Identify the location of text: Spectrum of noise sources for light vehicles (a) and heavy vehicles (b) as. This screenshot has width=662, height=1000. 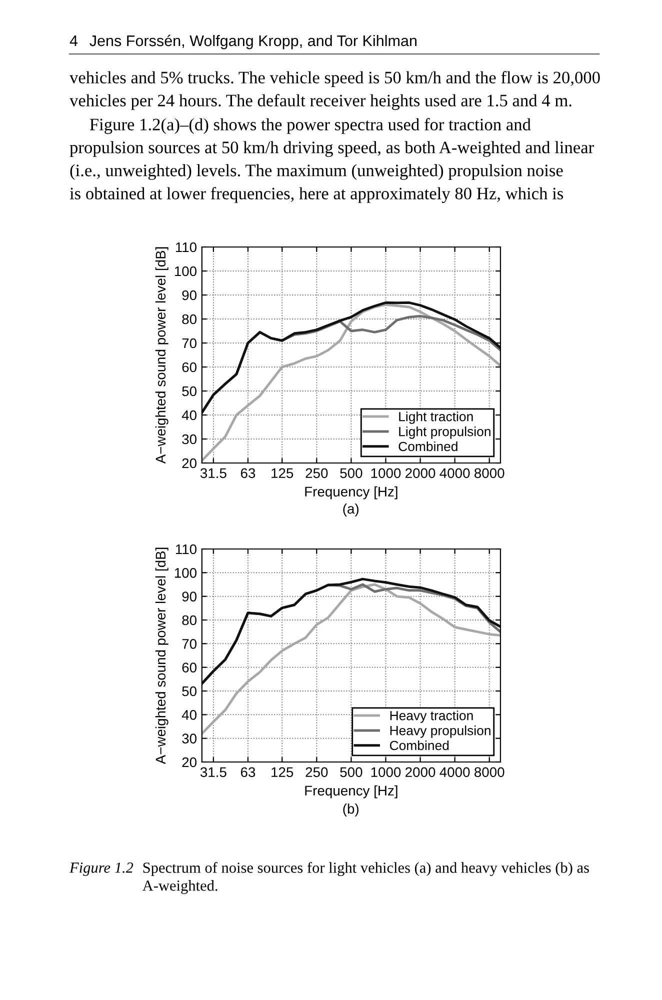
(366, 869).